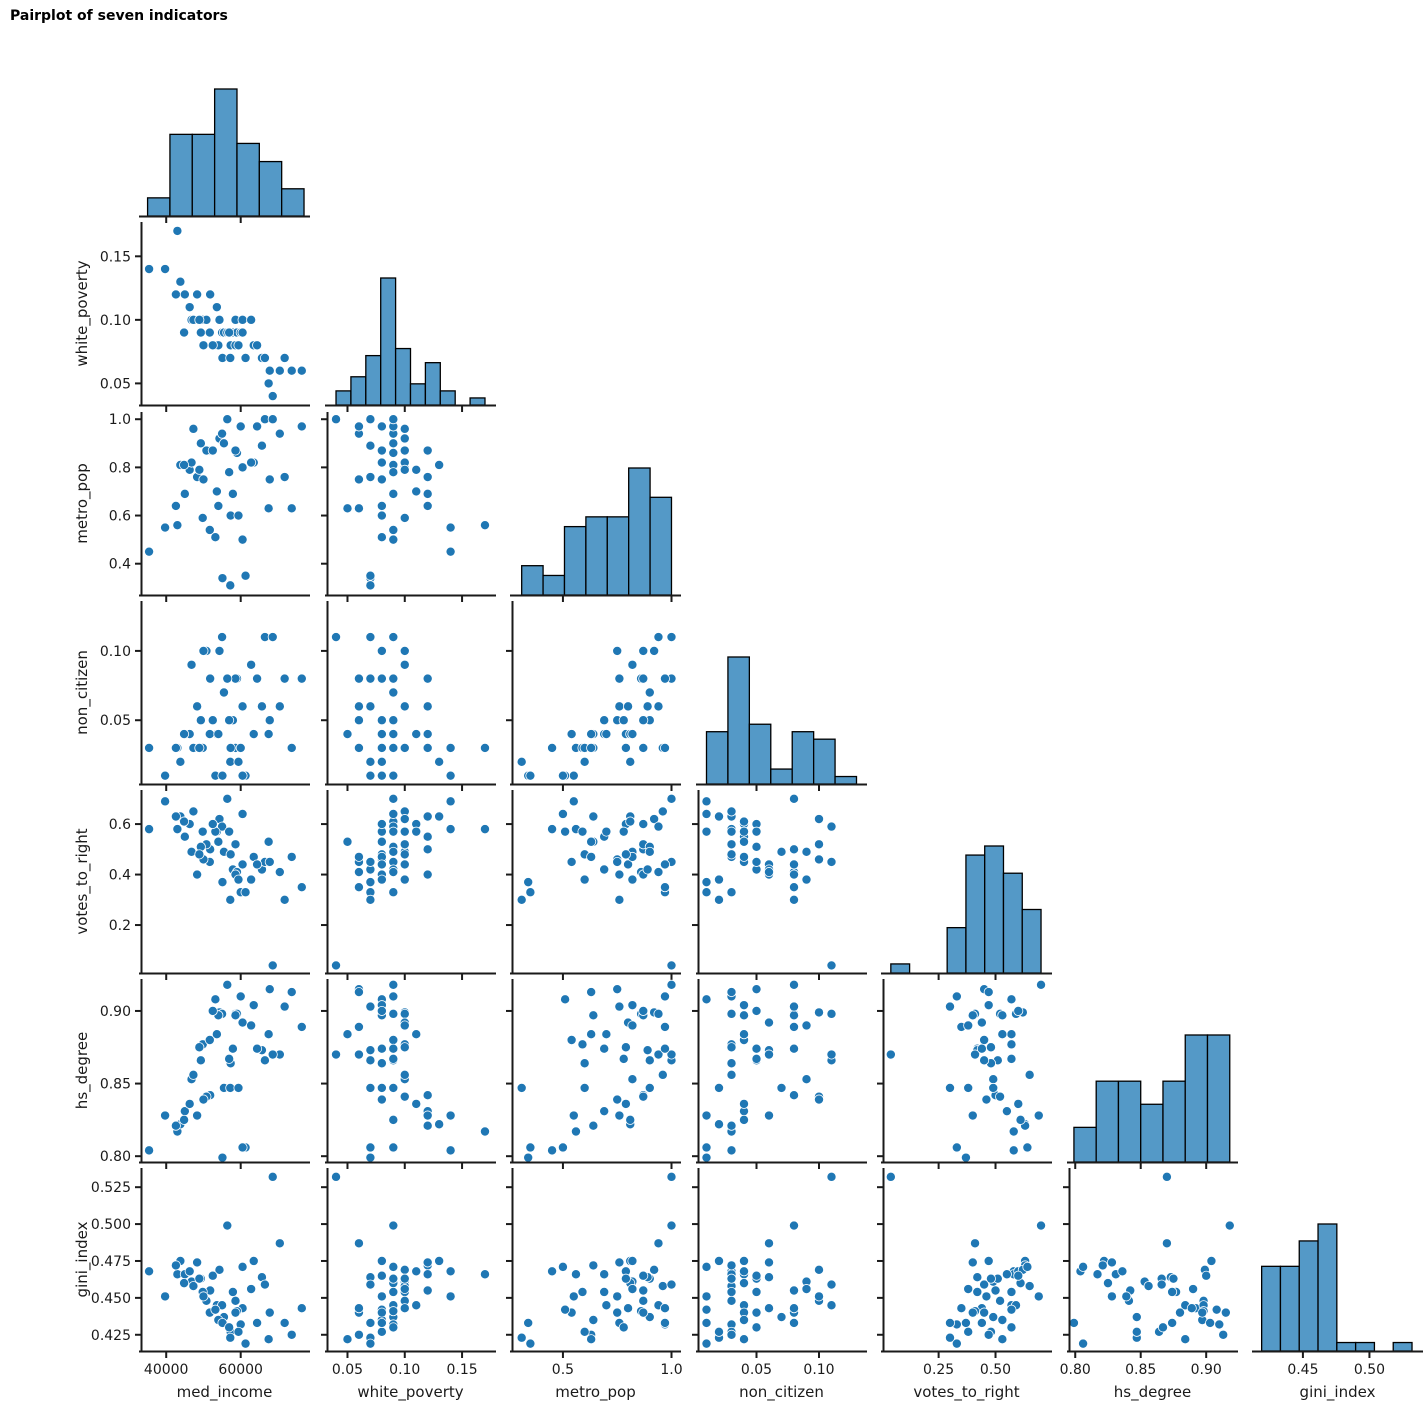  I want to click on panel-hs_degree-vs-hs_degree, so click(1152, 1101).